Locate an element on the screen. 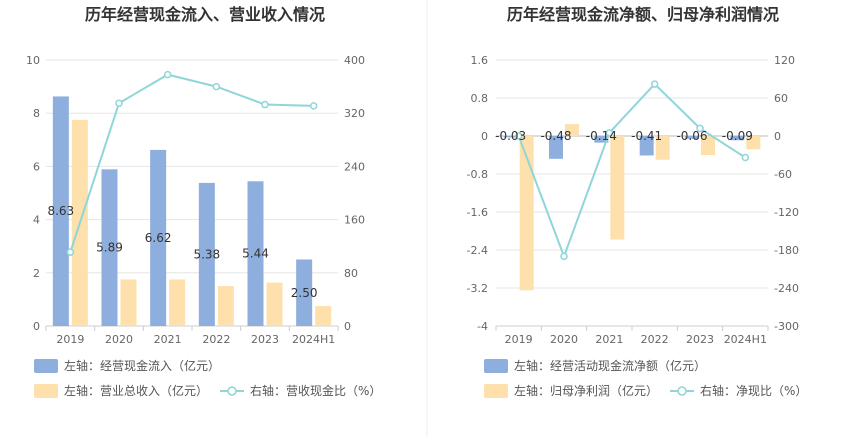 Image resolution: width=850 pixels, height=437 pixels. legend-label: 左轴：营业总收入（亿元） is located at coordinates (136, 390).